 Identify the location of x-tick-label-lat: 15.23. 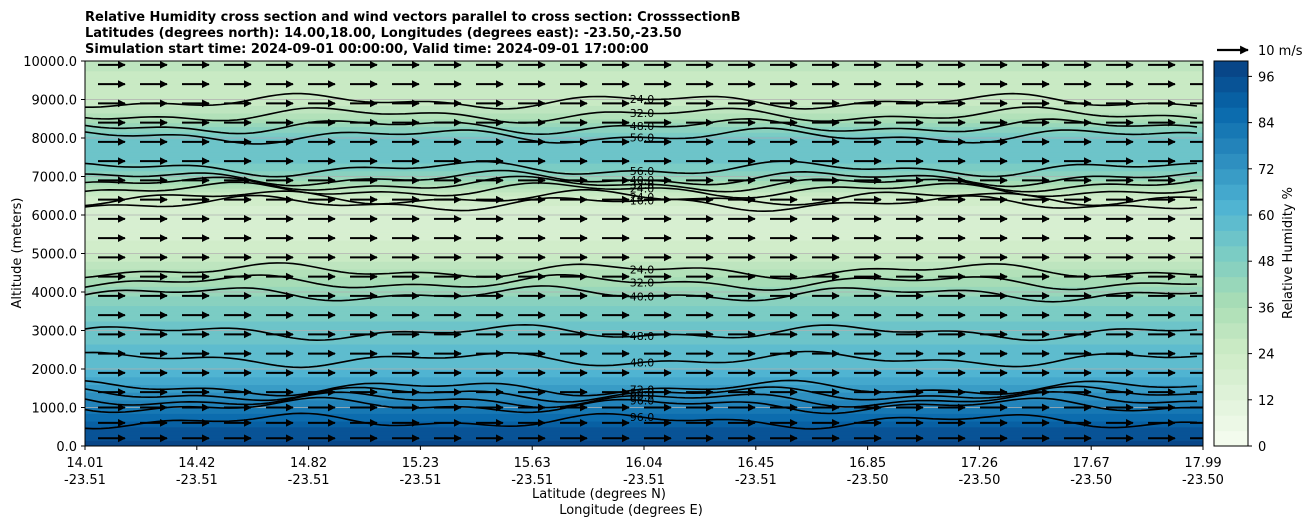
(420, 463).